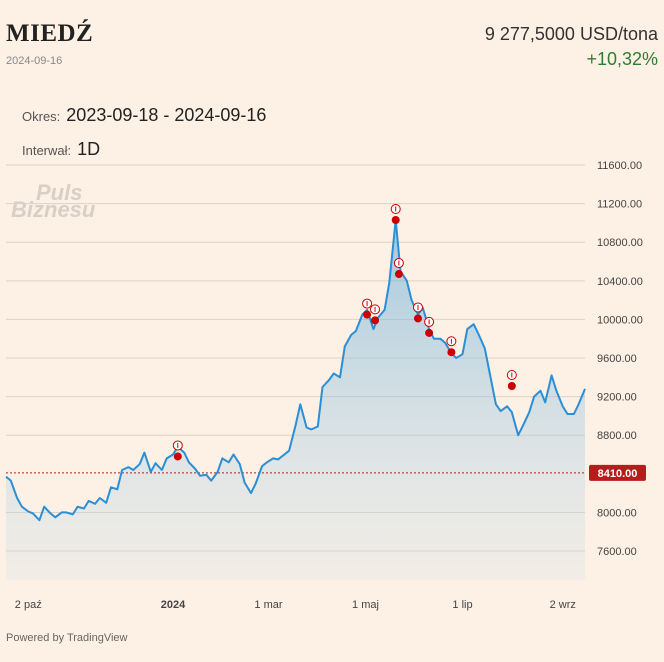  I want to click on x-tick-label: 2024, so click(173, 605).